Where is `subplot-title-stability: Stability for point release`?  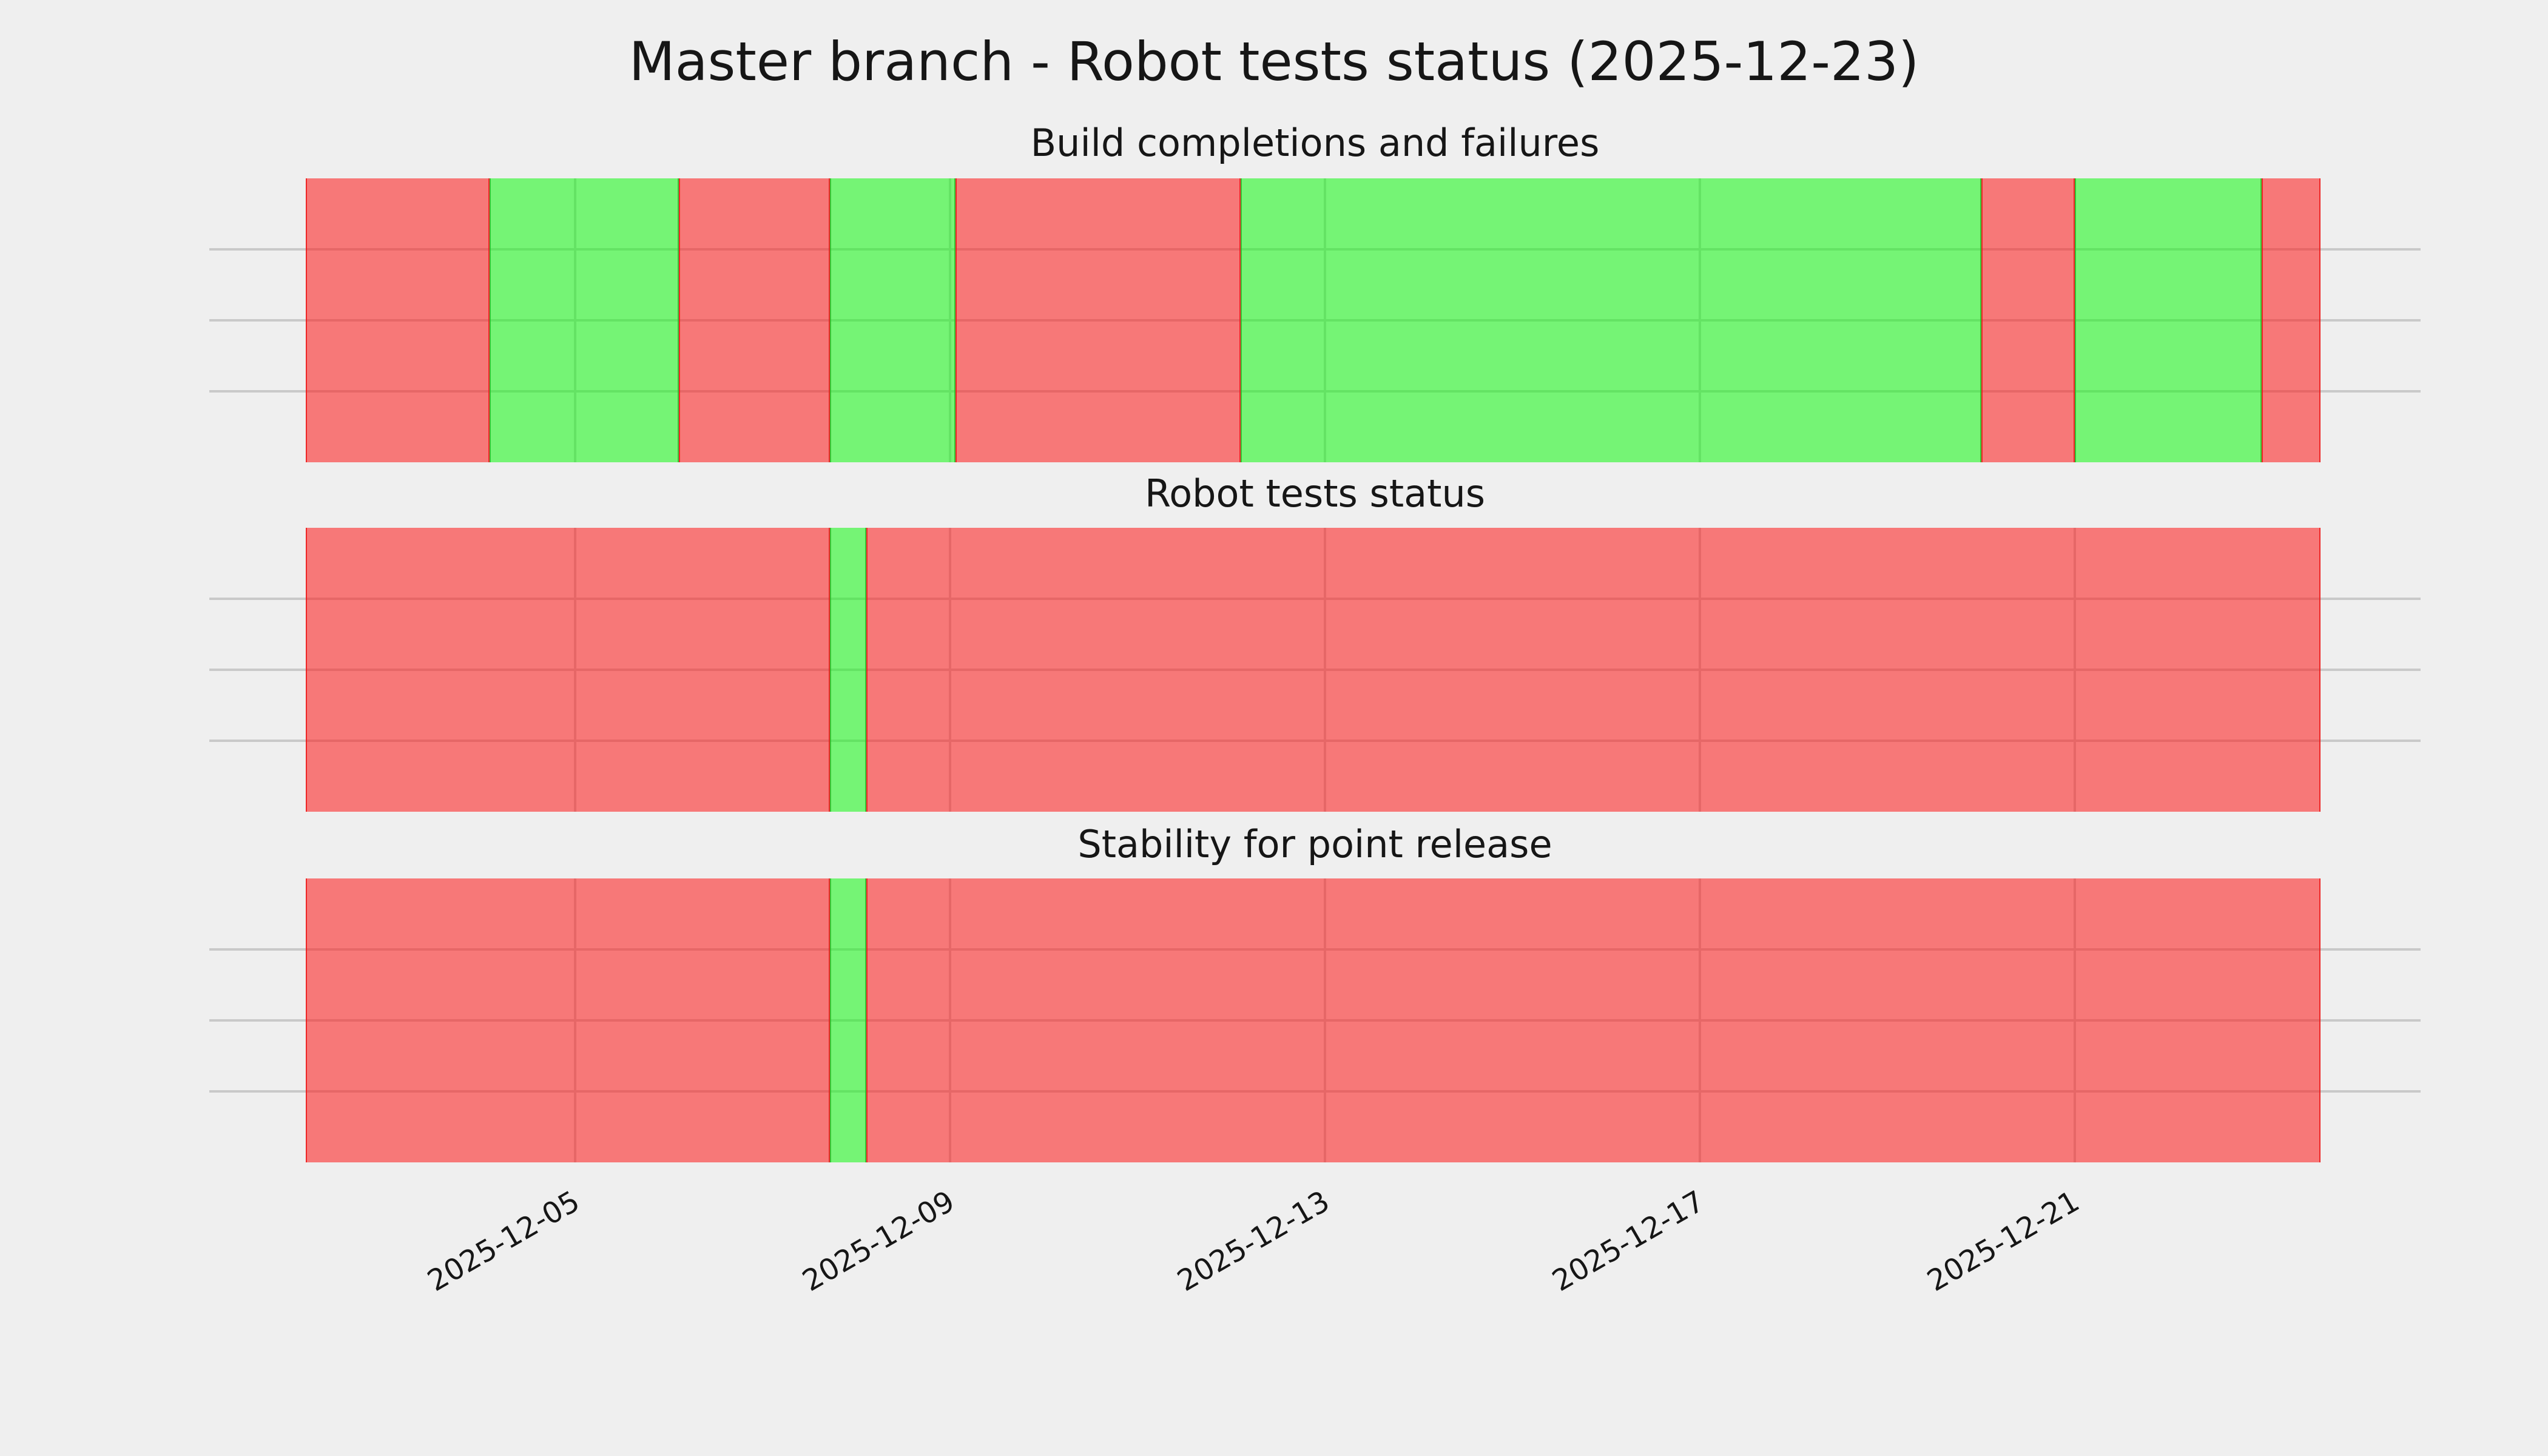 subplot-title-stability: Stability for point release is located at coordinates (1314, 844).